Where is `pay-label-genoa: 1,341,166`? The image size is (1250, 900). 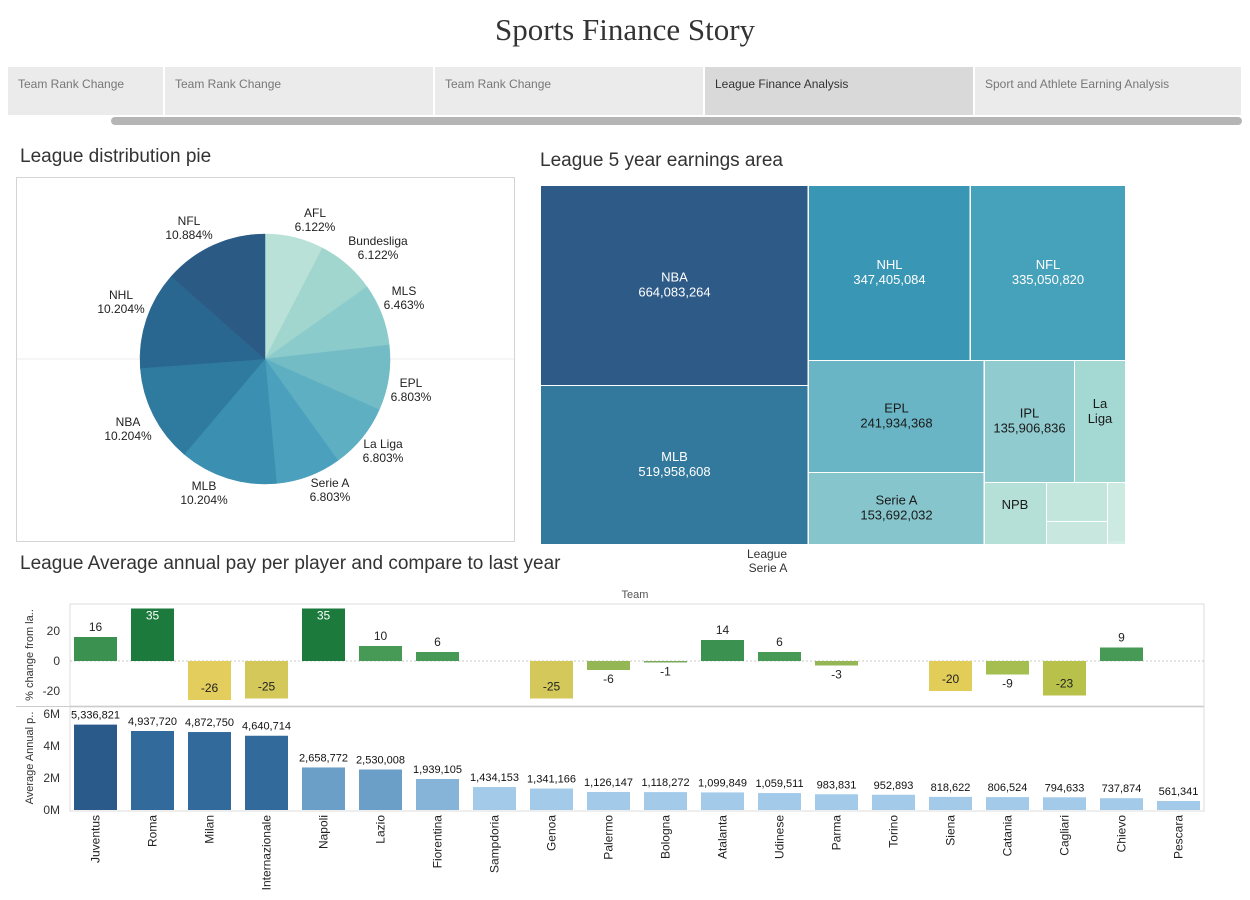 pay-label-genoa: 1,341,166 is located at coordinates (551, 780).